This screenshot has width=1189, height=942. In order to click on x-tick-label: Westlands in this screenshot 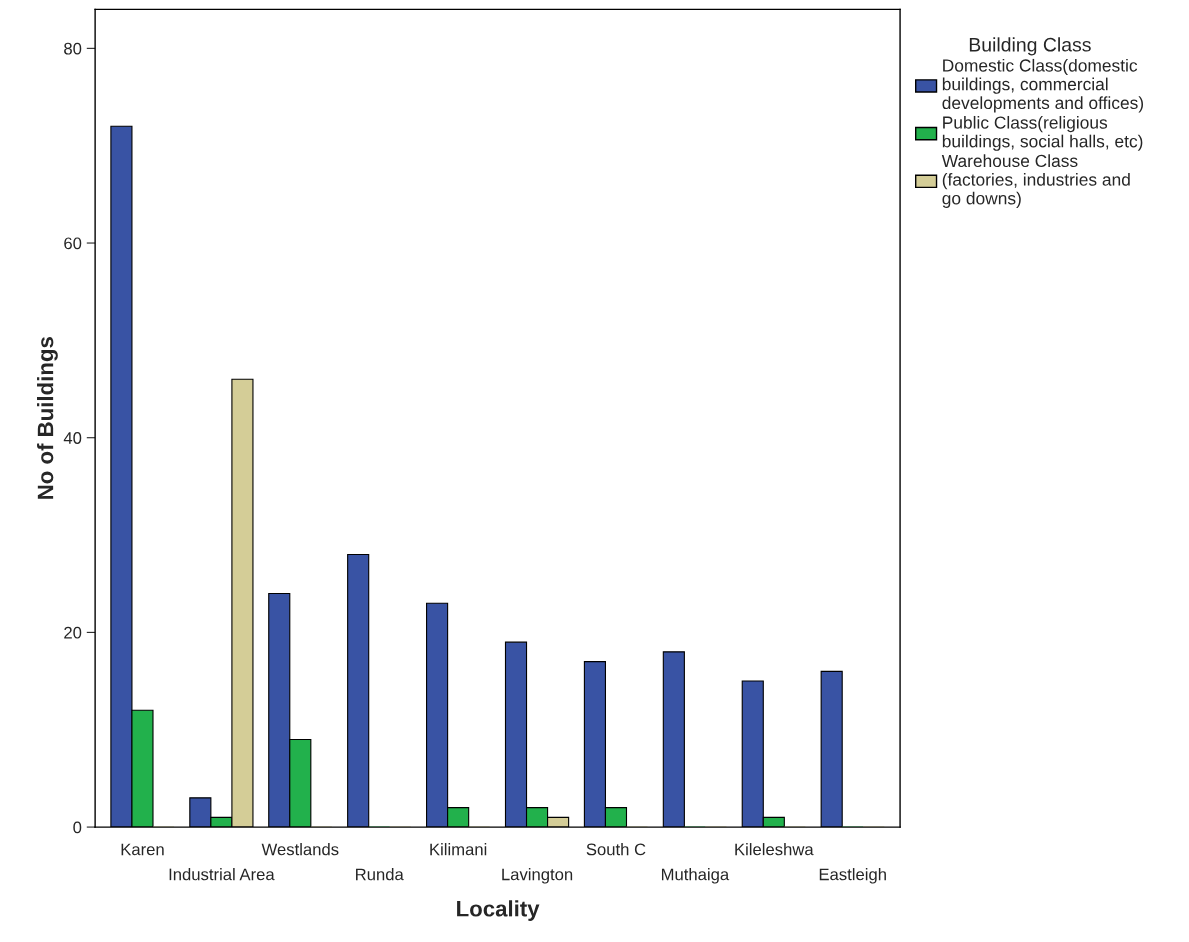, I will do `click(300, 849)`.